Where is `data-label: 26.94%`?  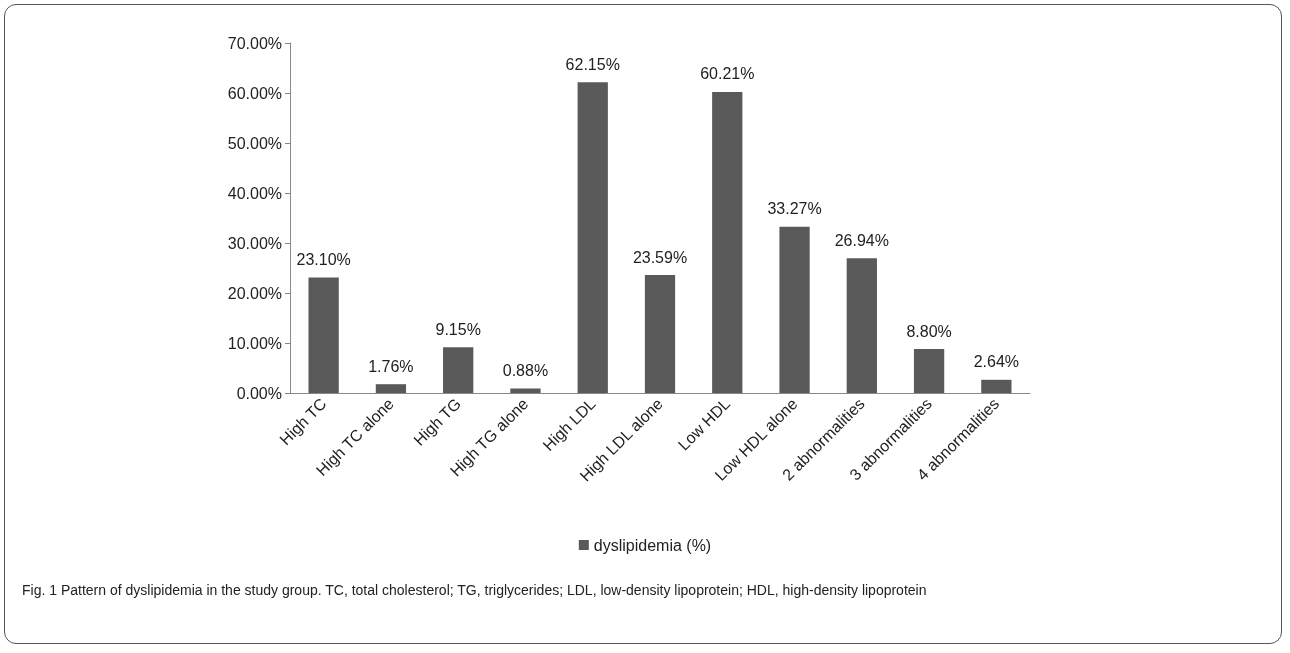 data-label: 26.94% is located at coordinates (861, 240).